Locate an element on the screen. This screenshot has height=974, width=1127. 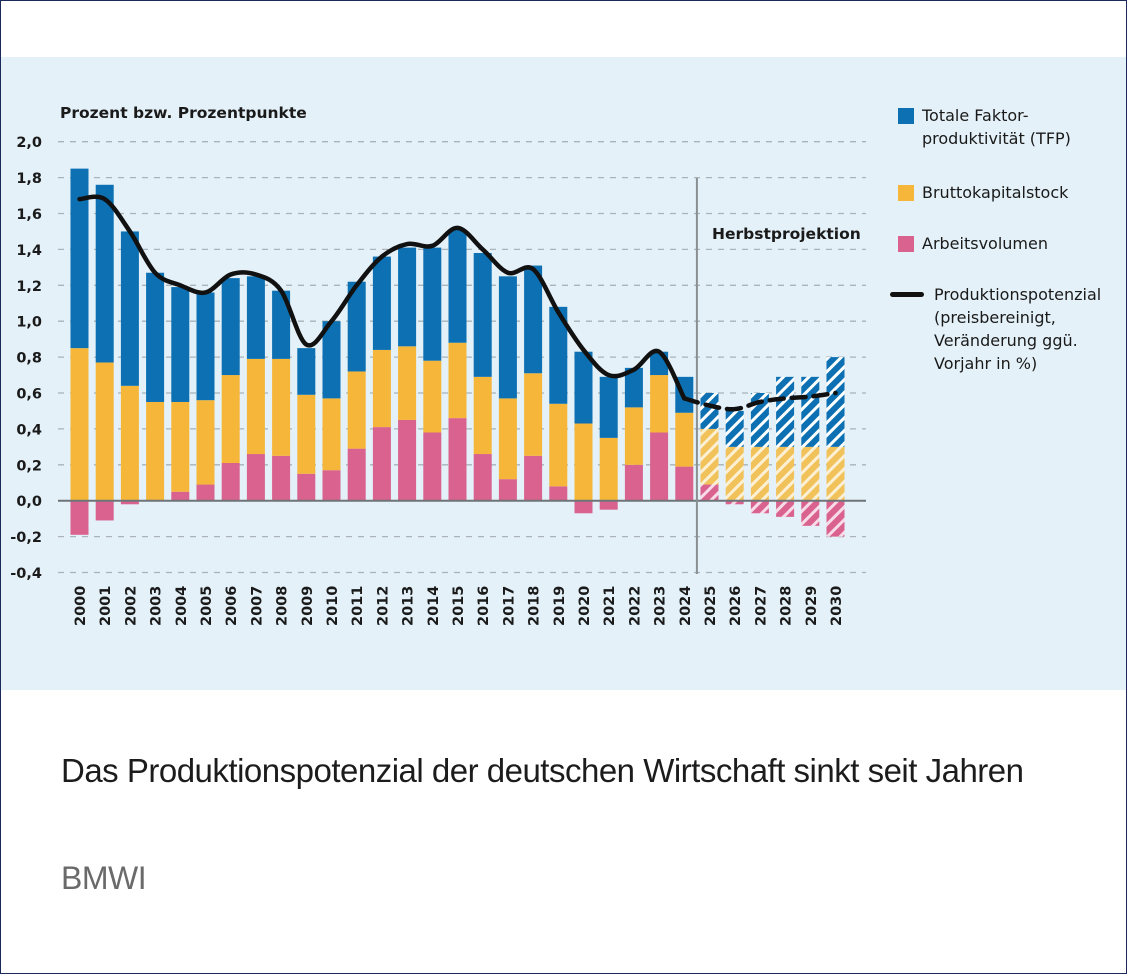
bar-capital-2022 is located at coordinates (633, 436).